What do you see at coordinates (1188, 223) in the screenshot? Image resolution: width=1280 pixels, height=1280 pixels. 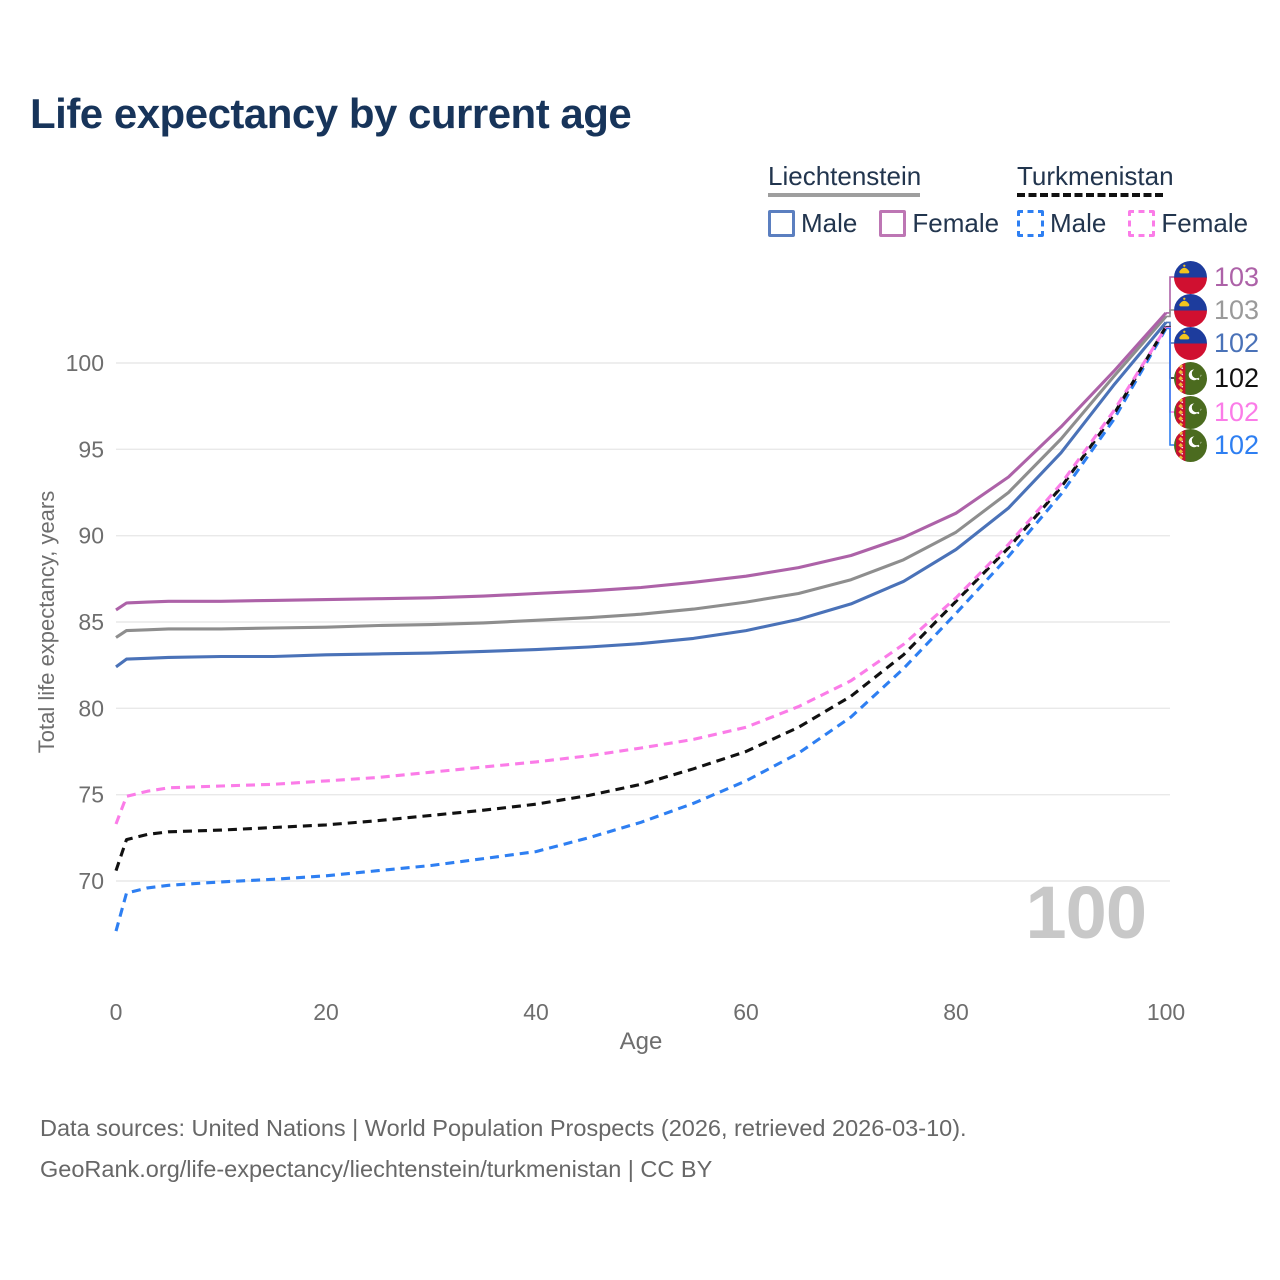 I see `legend-item-turkmenistan-female: Female` at bounding box center [1188, 223].